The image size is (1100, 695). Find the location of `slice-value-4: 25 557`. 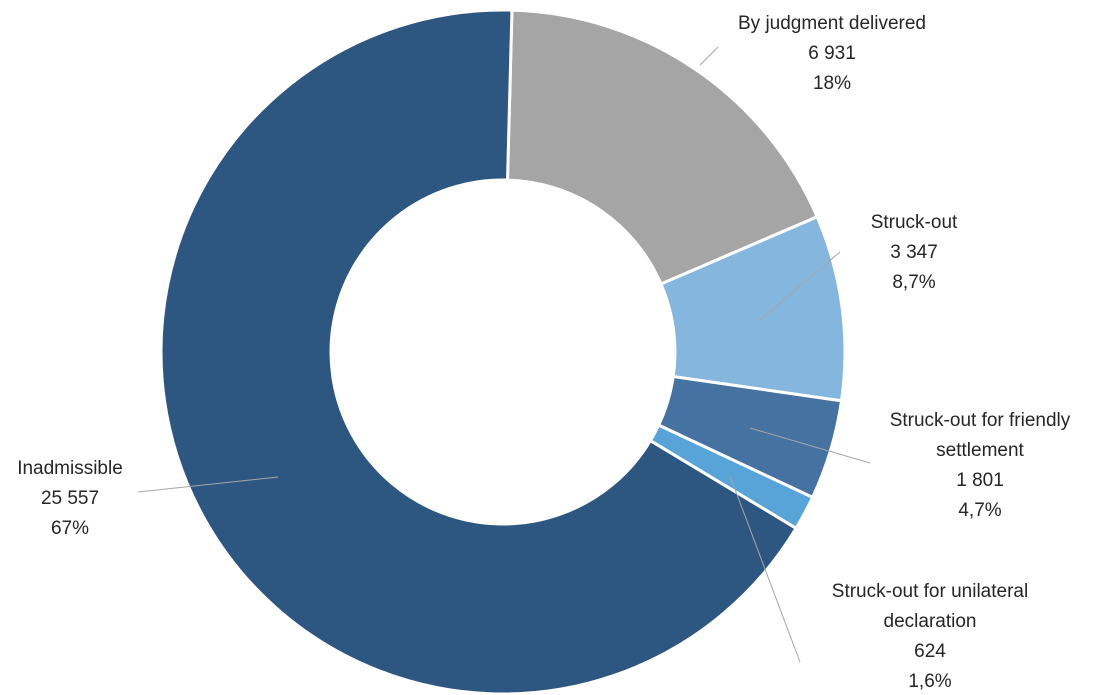

slice-value-4: 25 557 is located at coordinates (70, 498).